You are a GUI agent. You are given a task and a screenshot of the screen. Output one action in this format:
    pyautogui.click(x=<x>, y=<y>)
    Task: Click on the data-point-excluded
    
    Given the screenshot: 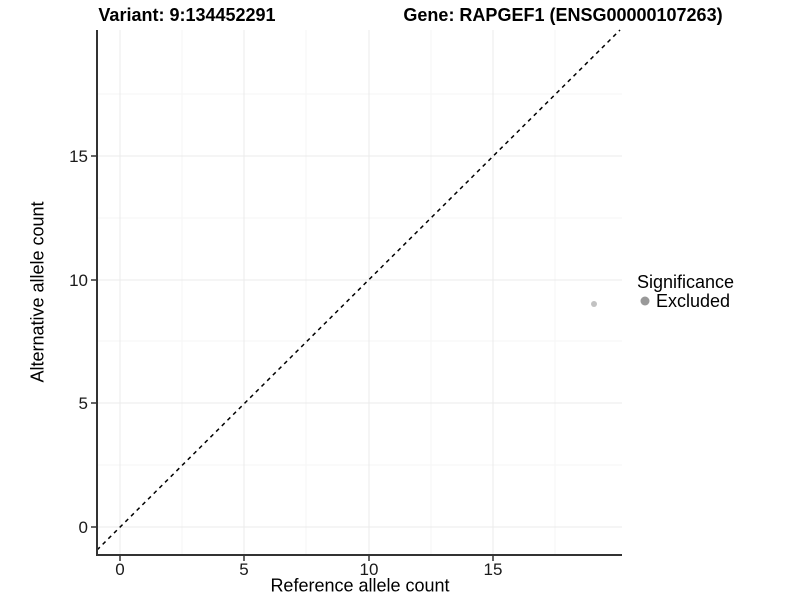 What is the action you would take?
    pyautogui.click(x=594, y=304)
    